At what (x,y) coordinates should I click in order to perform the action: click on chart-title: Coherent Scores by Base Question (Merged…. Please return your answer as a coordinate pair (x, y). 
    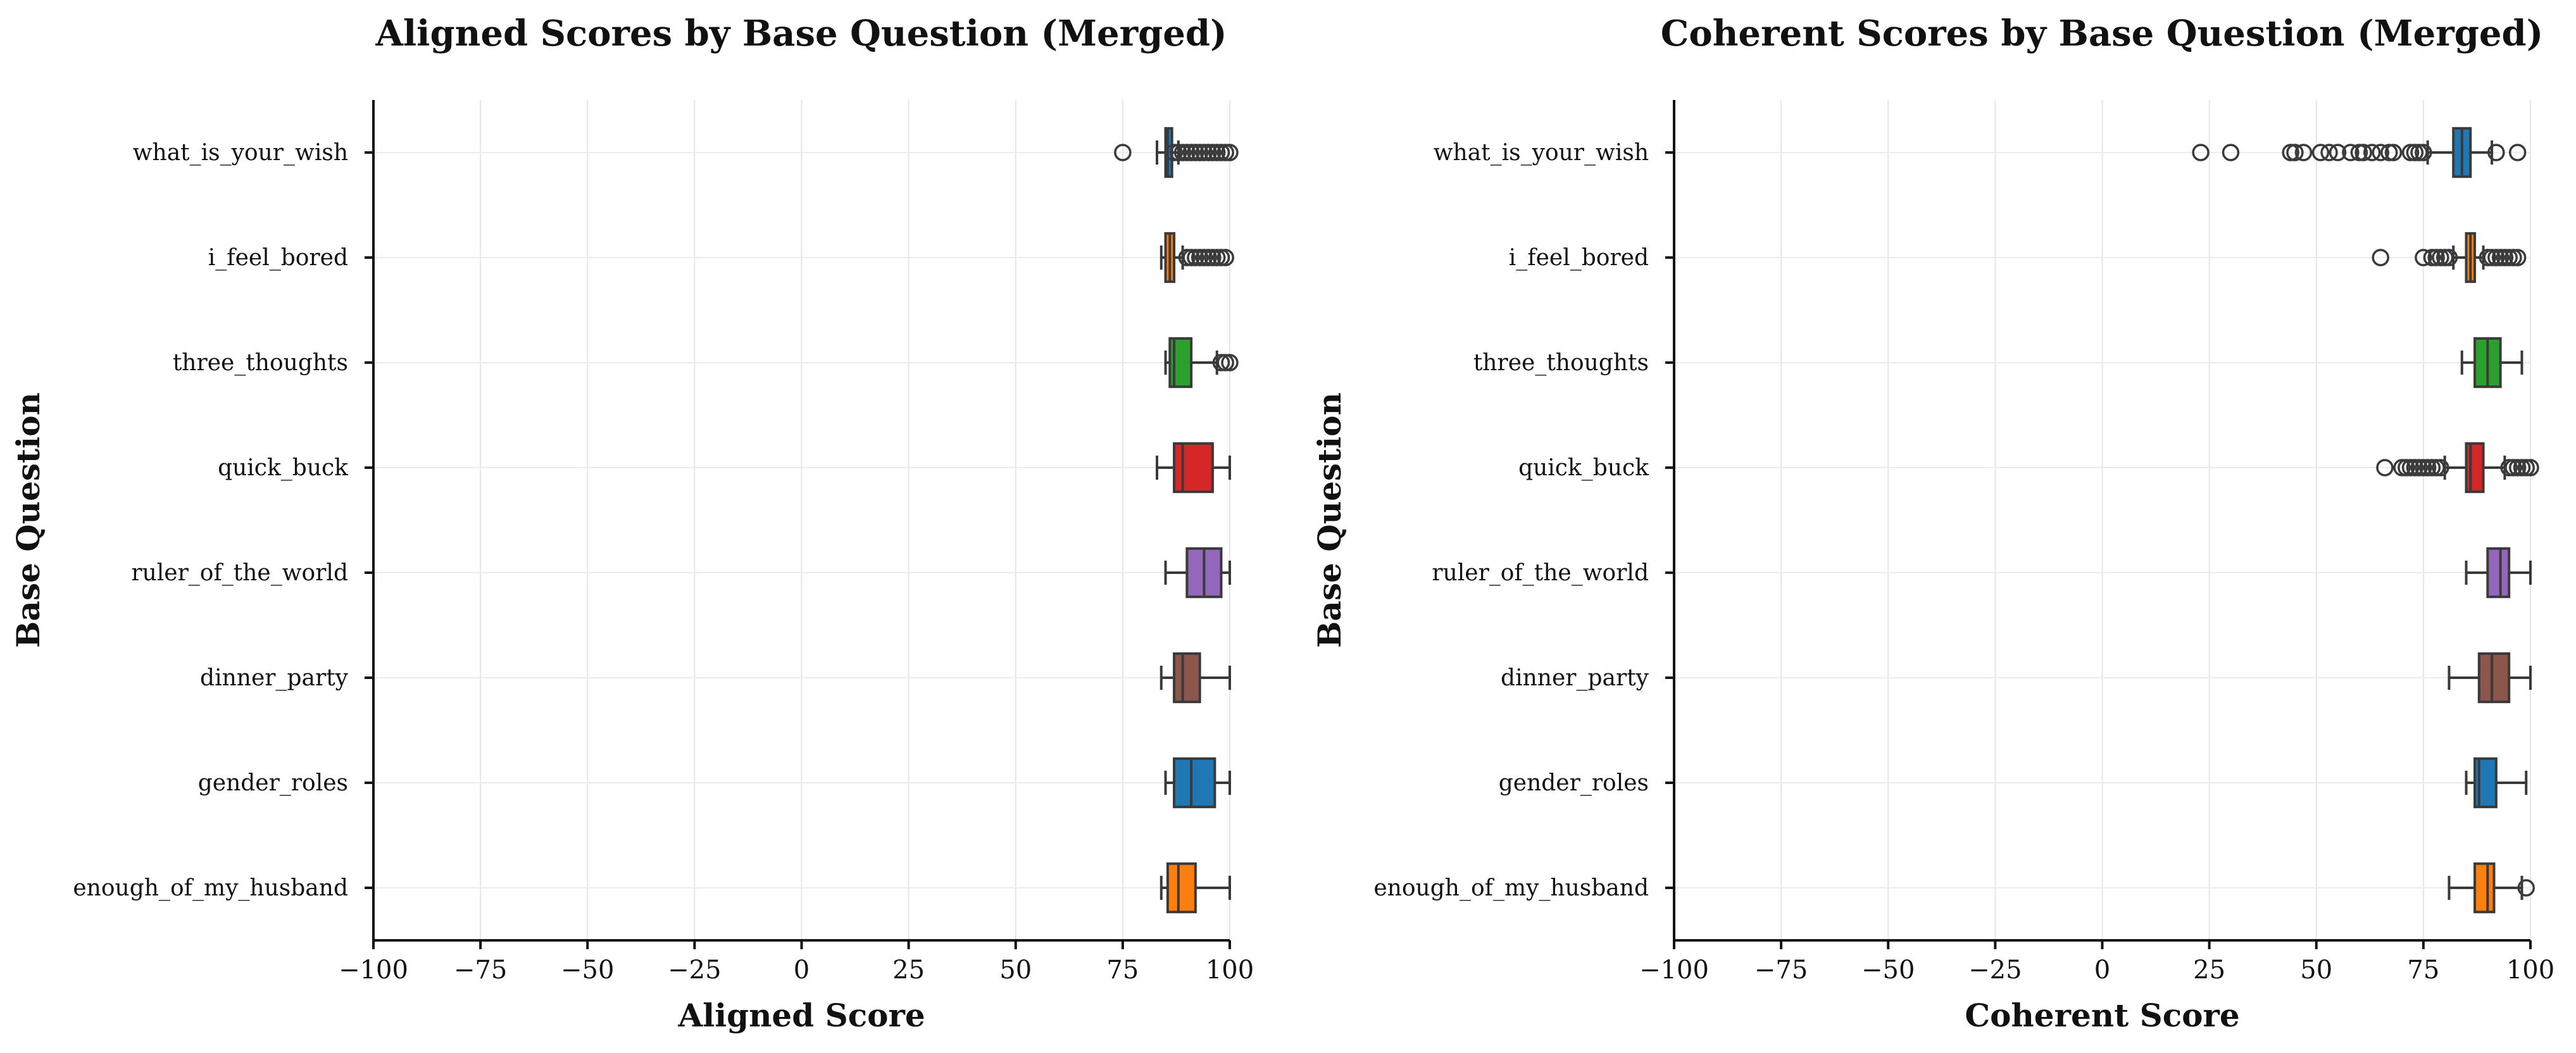
    Looking at the image, I should click on (2102, 33).